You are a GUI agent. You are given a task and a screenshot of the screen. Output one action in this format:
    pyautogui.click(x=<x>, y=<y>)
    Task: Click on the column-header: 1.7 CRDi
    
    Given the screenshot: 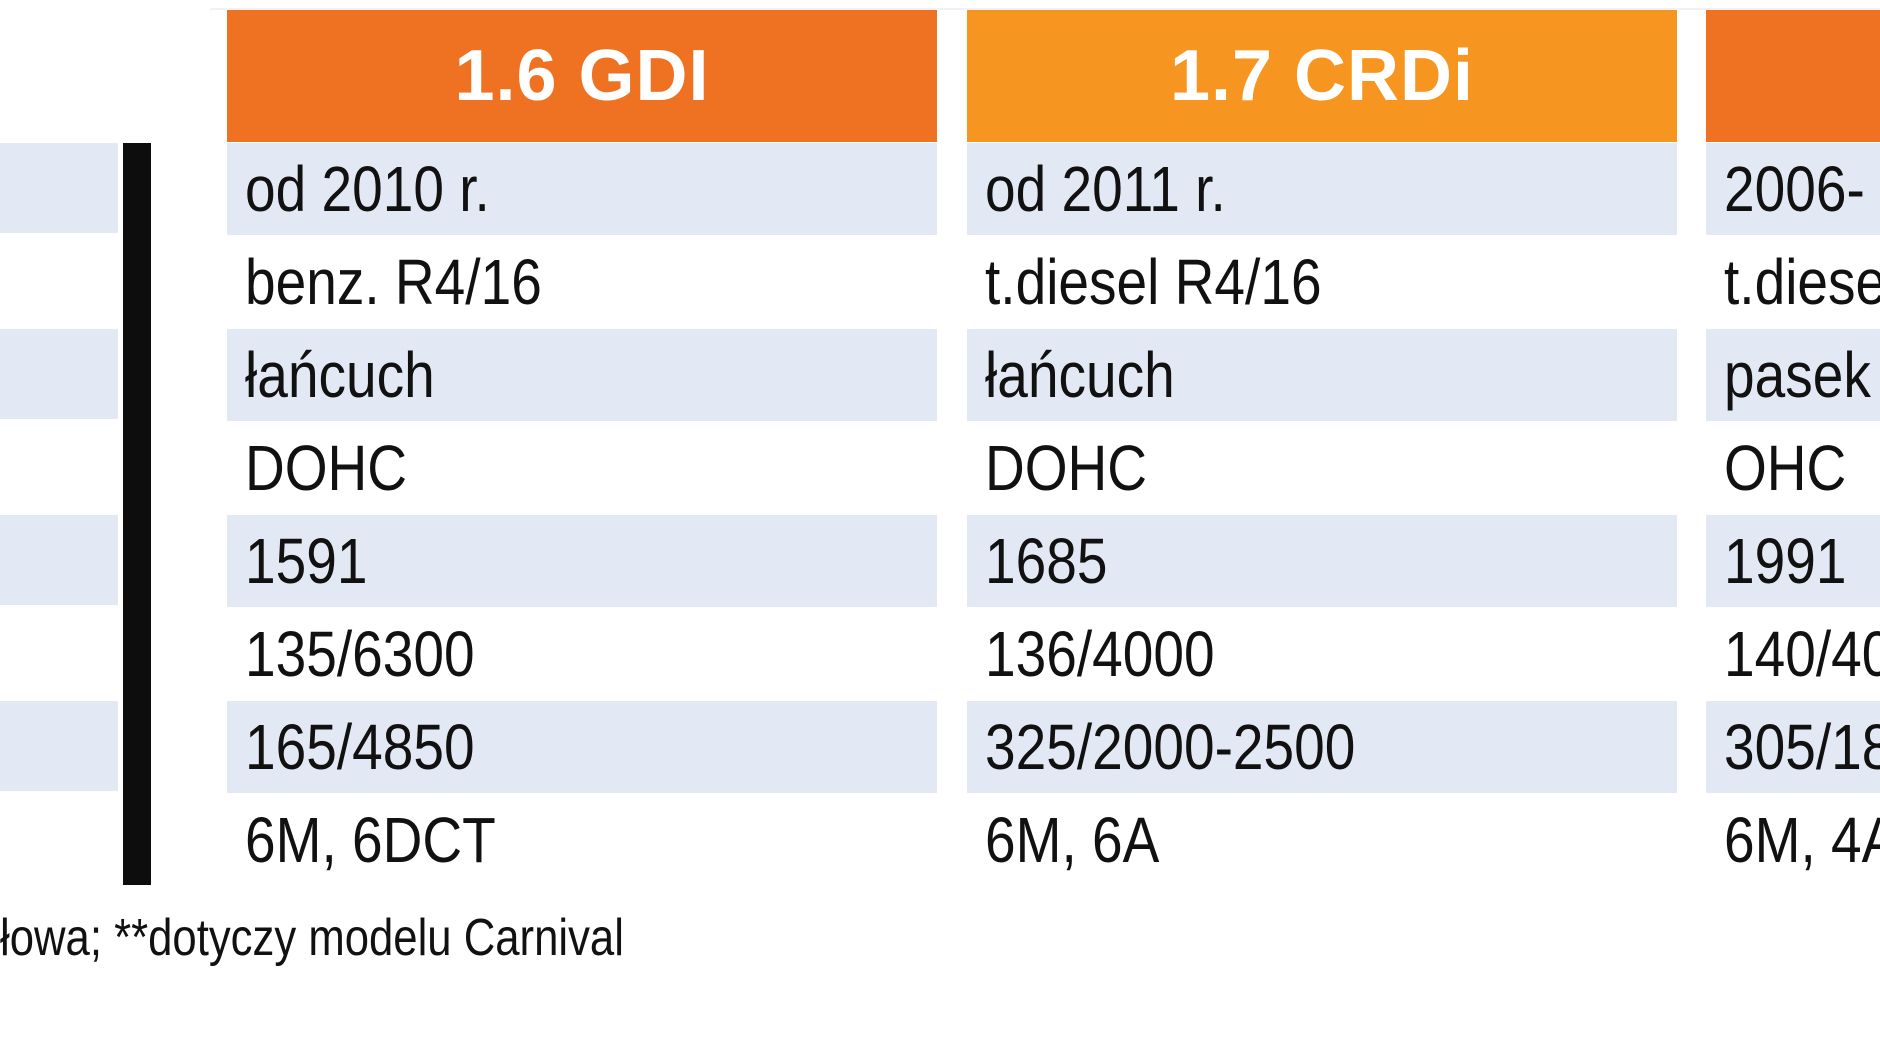 What is the action you would take?
    pyautogui.click(x=1322, y=76)
    